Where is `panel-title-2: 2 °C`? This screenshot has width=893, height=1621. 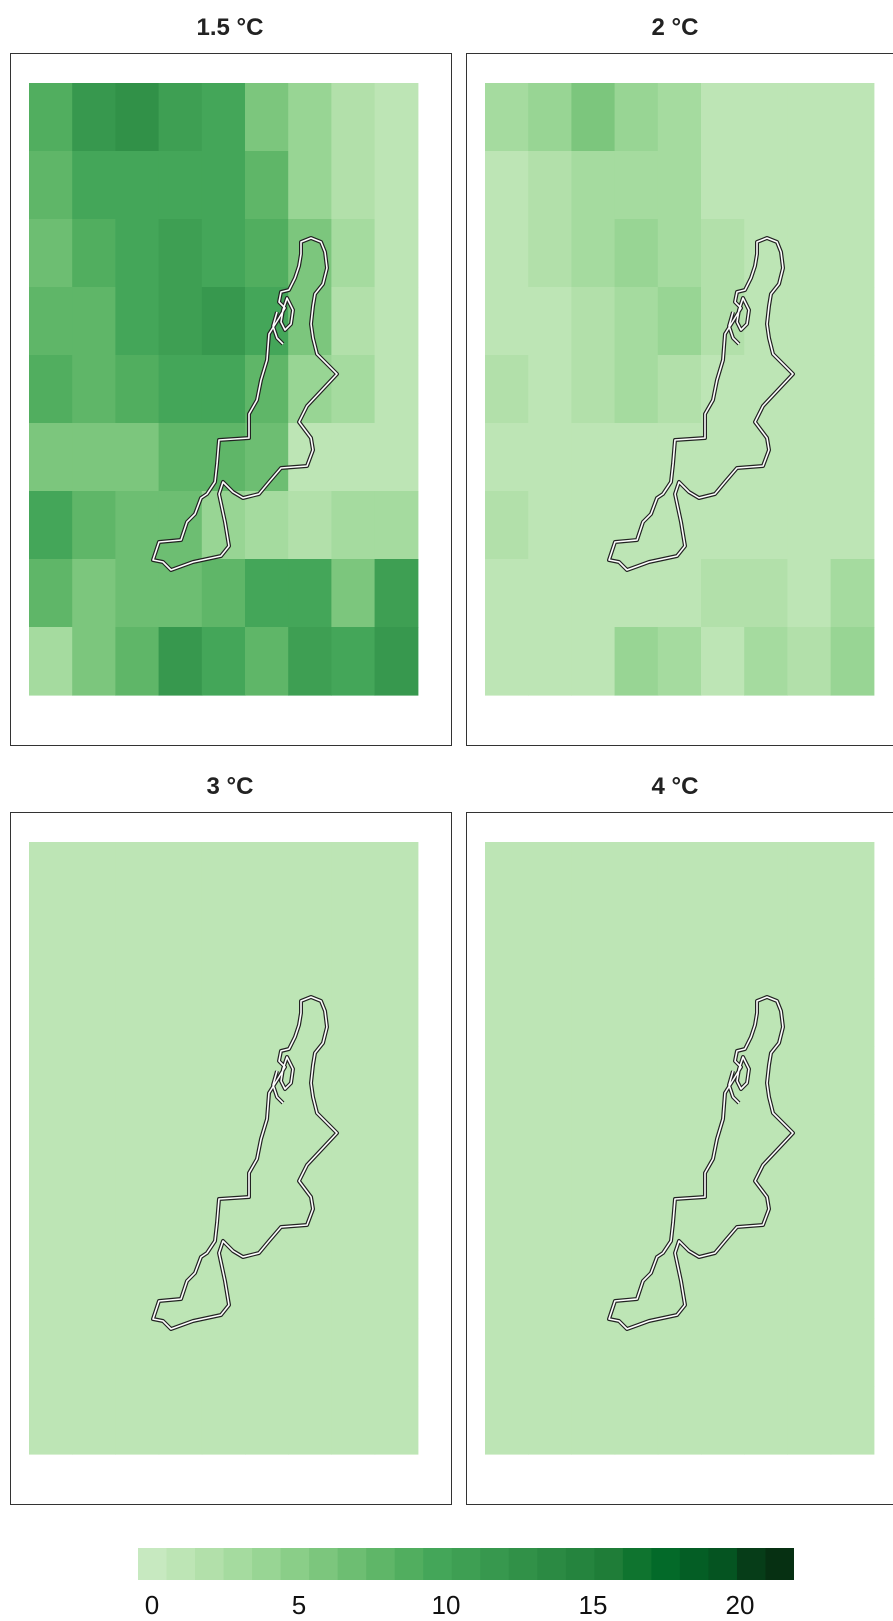
panel-title-2: 2 °C is located at coordinates (675, 27).